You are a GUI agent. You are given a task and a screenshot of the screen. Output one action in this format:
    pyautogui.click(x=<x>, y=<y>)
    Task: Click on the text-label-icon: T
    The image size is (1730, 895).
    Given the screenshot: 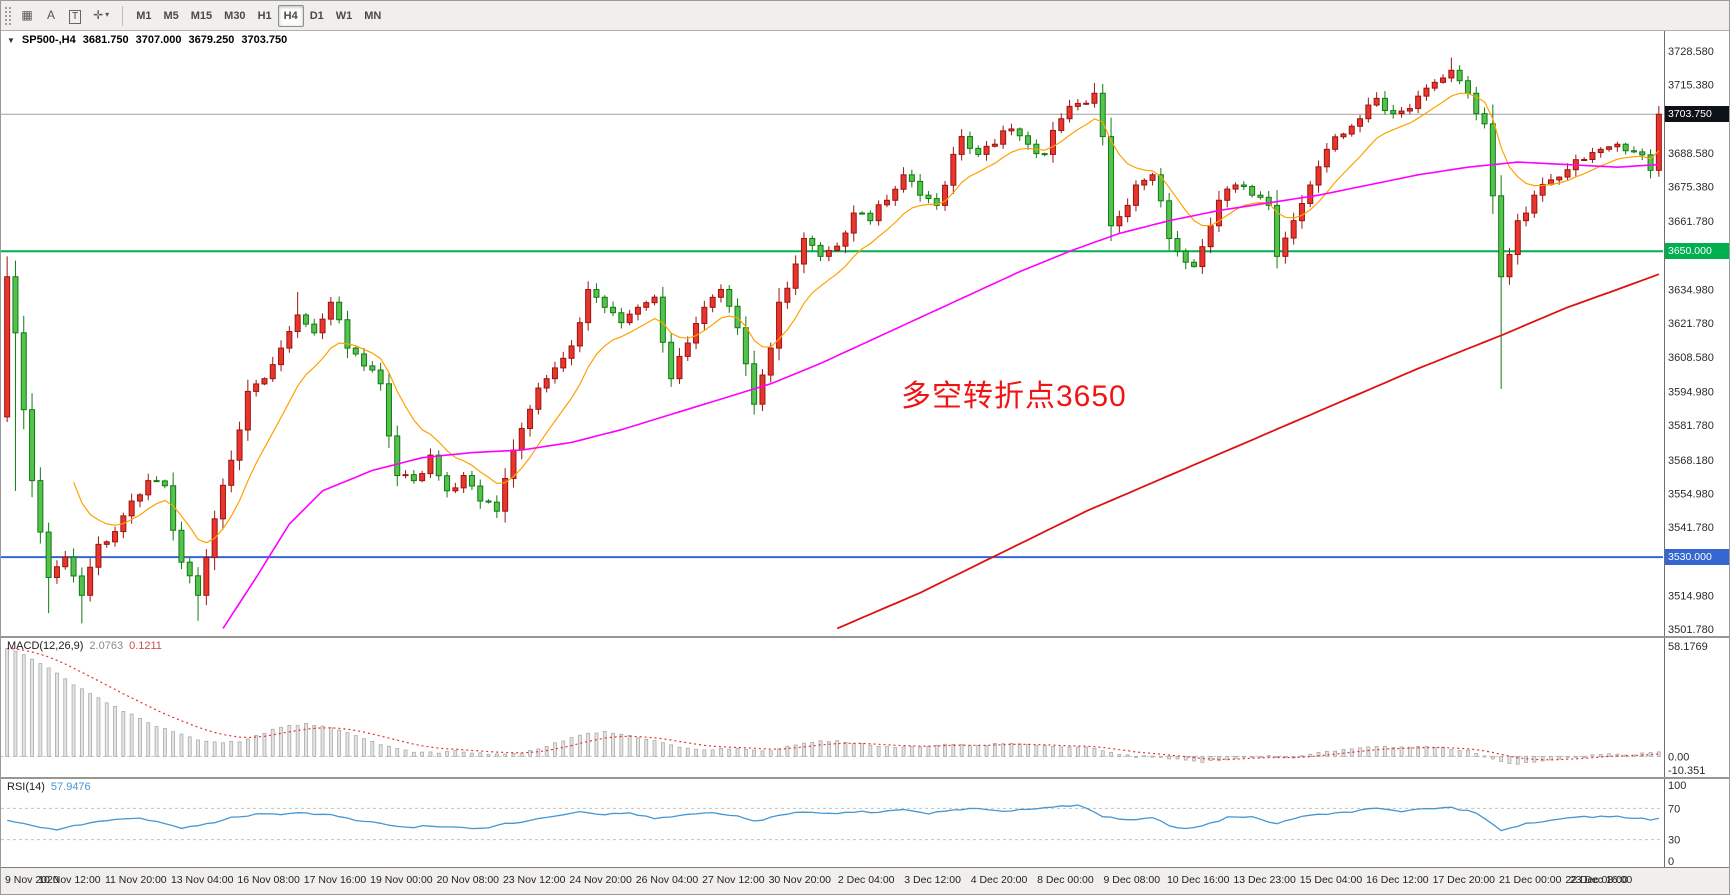 What is the action you would take?
    pyautogui.click(x=75, y=16)
    